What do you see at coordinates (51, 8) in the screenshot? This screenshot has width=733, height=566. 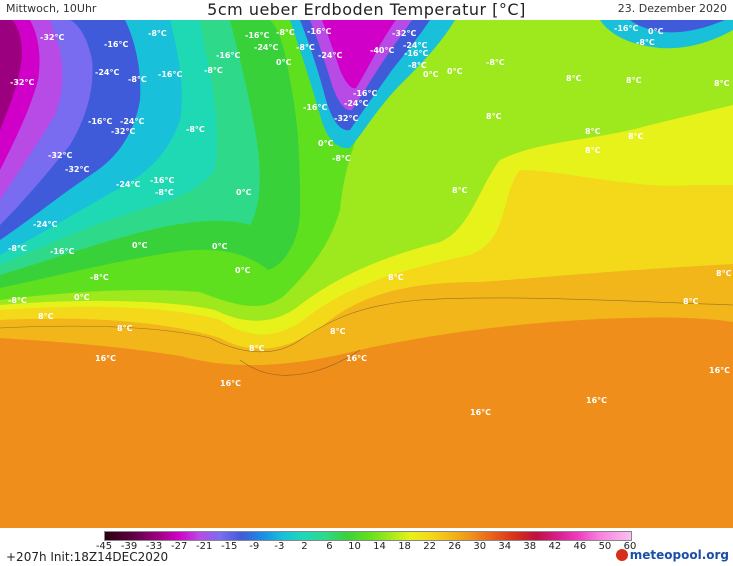 I see `valid-day-time: Mittwoch, 10Uhr` at bounding box center [51, 8].